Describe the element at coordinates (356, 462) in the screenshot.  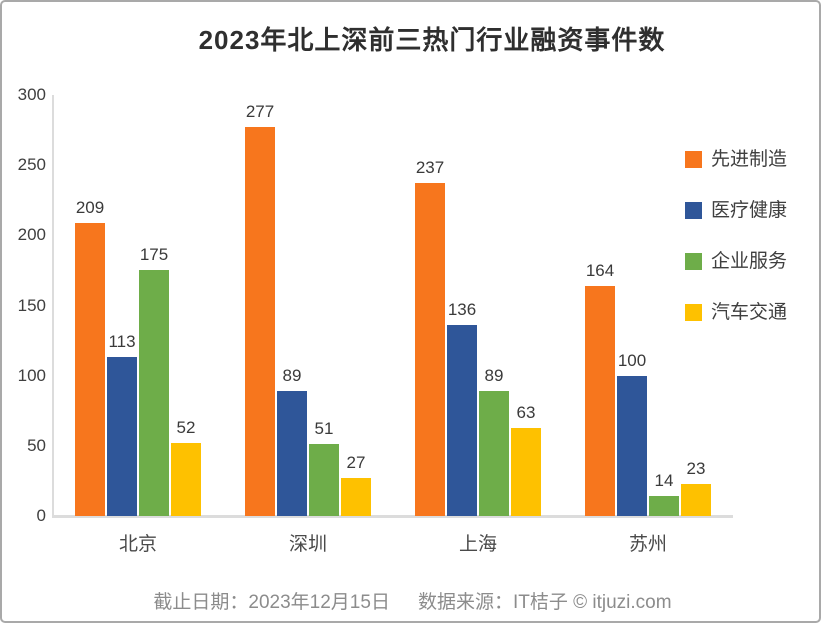
I see `bar-value-label: 27` at that location.